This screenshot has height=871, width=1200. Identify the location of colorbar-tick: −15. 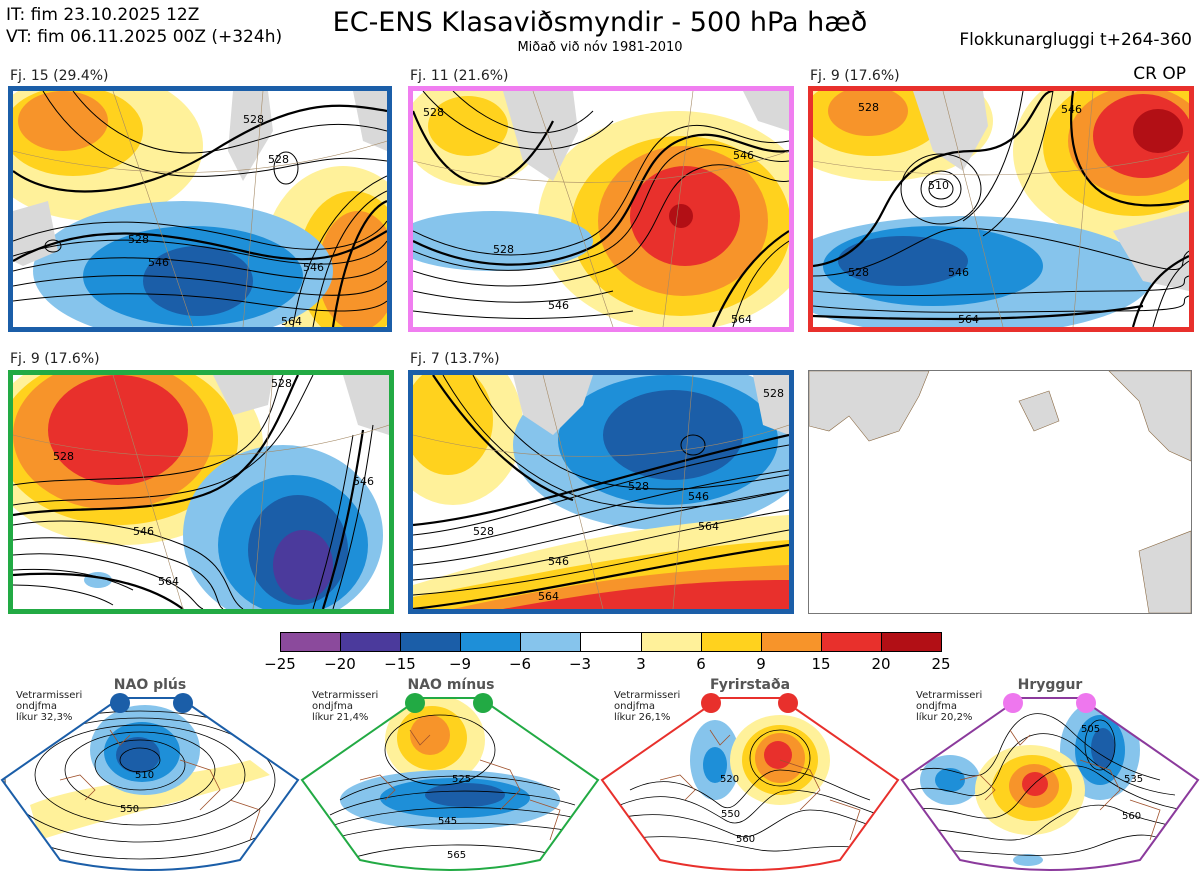
(400, 664).